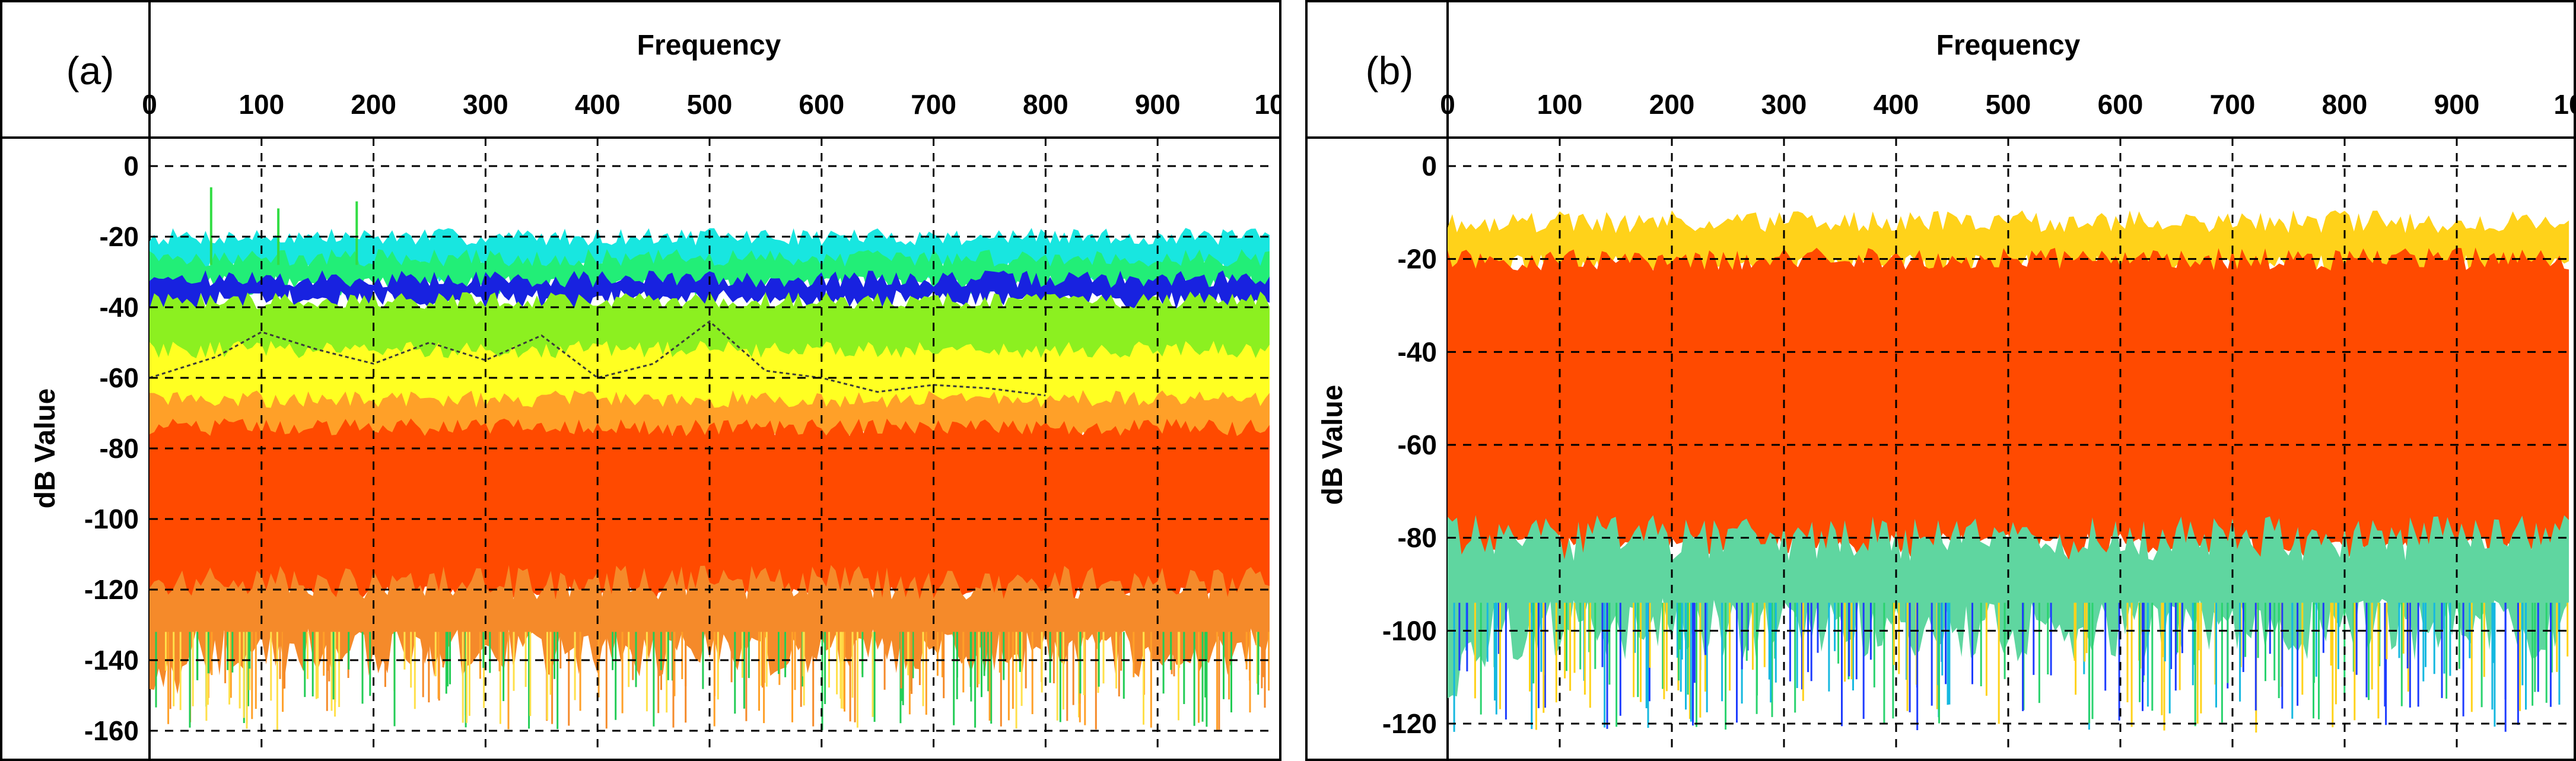  Describe the element at coordinates (119, 237) in the screenshot. I see `chart-a-y-tick-label: -20` at that location.